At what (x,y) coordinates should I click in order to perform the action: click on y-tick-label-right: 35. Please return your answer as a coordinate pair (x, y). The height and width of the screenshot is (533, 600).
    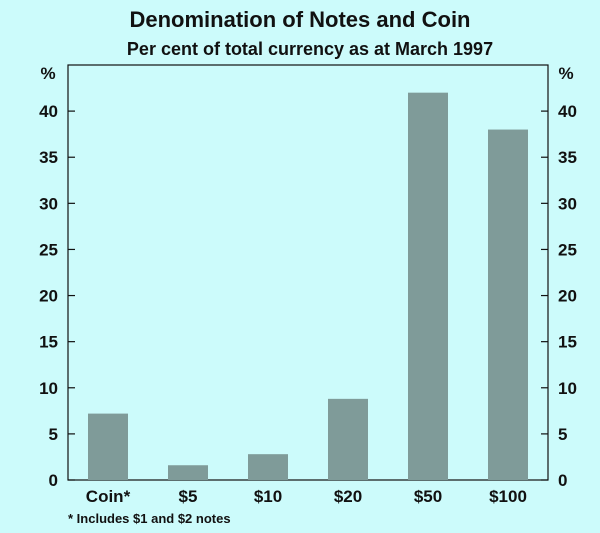
    Looking at the image, I should click on (567, 157).